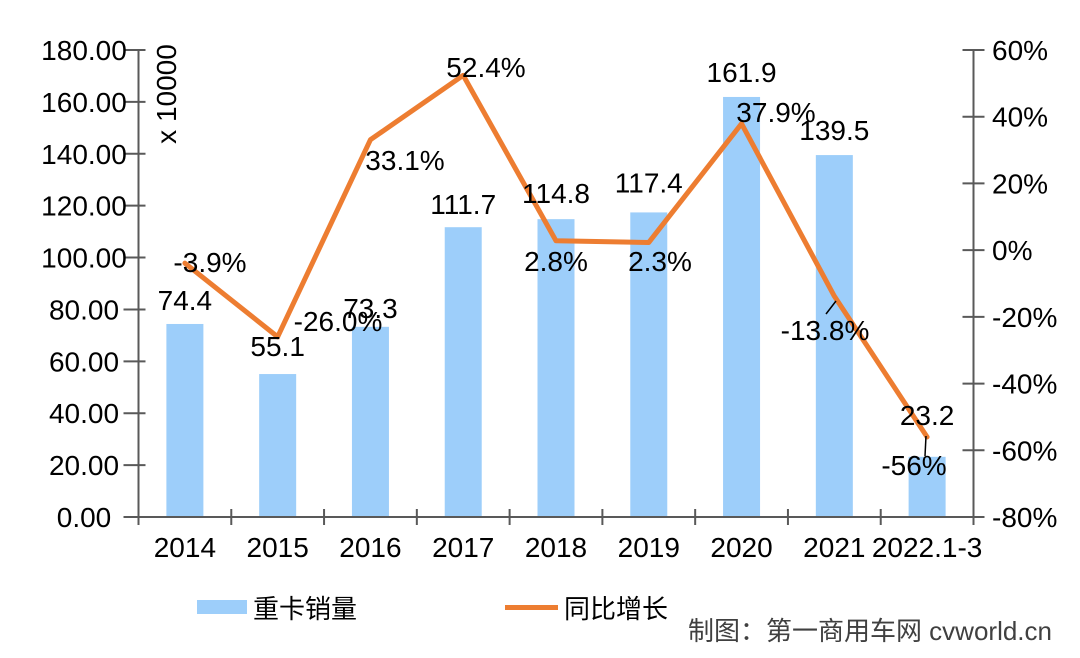 The height and width of the screenshot is (658, 1080). I want to click on bar-value-label: 23.2, so click(927, 415).